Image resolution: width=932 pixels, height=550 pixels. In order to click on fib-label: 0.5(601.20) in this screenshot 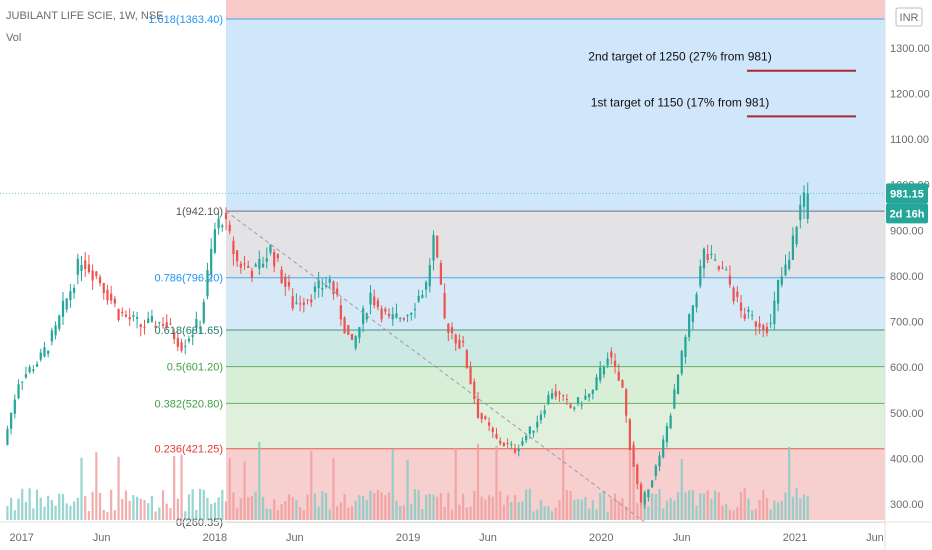, I will do `click(195, 368)`.